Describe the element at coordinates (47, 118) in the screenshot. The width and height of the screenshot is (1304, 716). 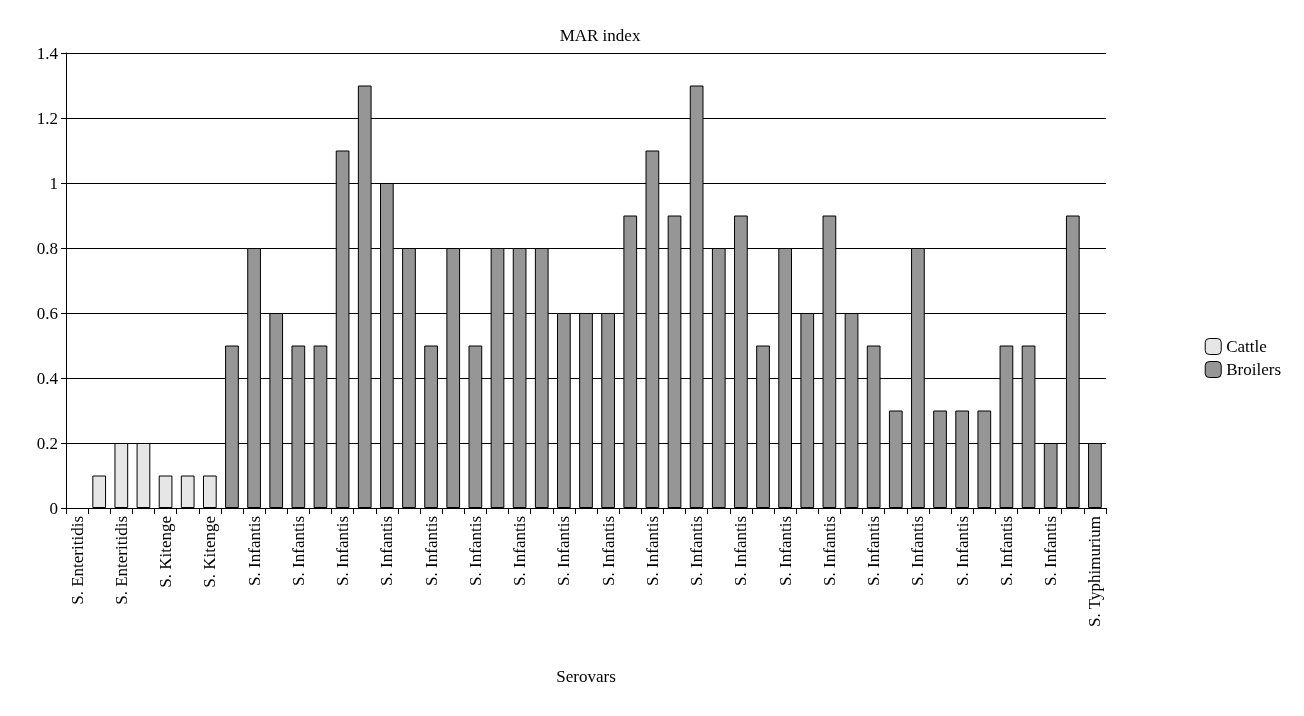
I see `y-tick-label: 1.2` at that location.